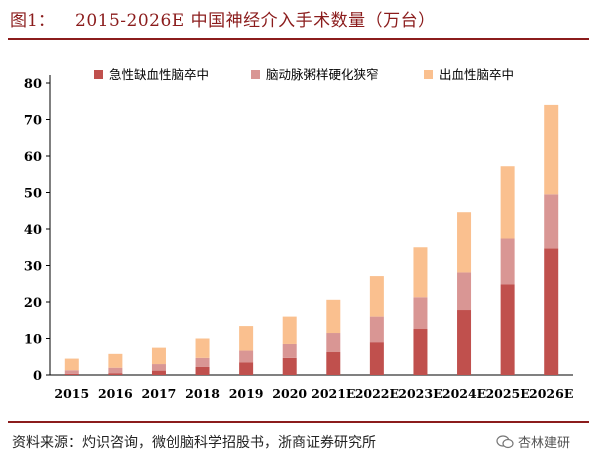 The height and width of the screenshot is (469, 597). Describe the element at coordinates (322, 74) in the screenshot. I see `legend-label: 脑动脉粥样硬化狭窄` at that location.